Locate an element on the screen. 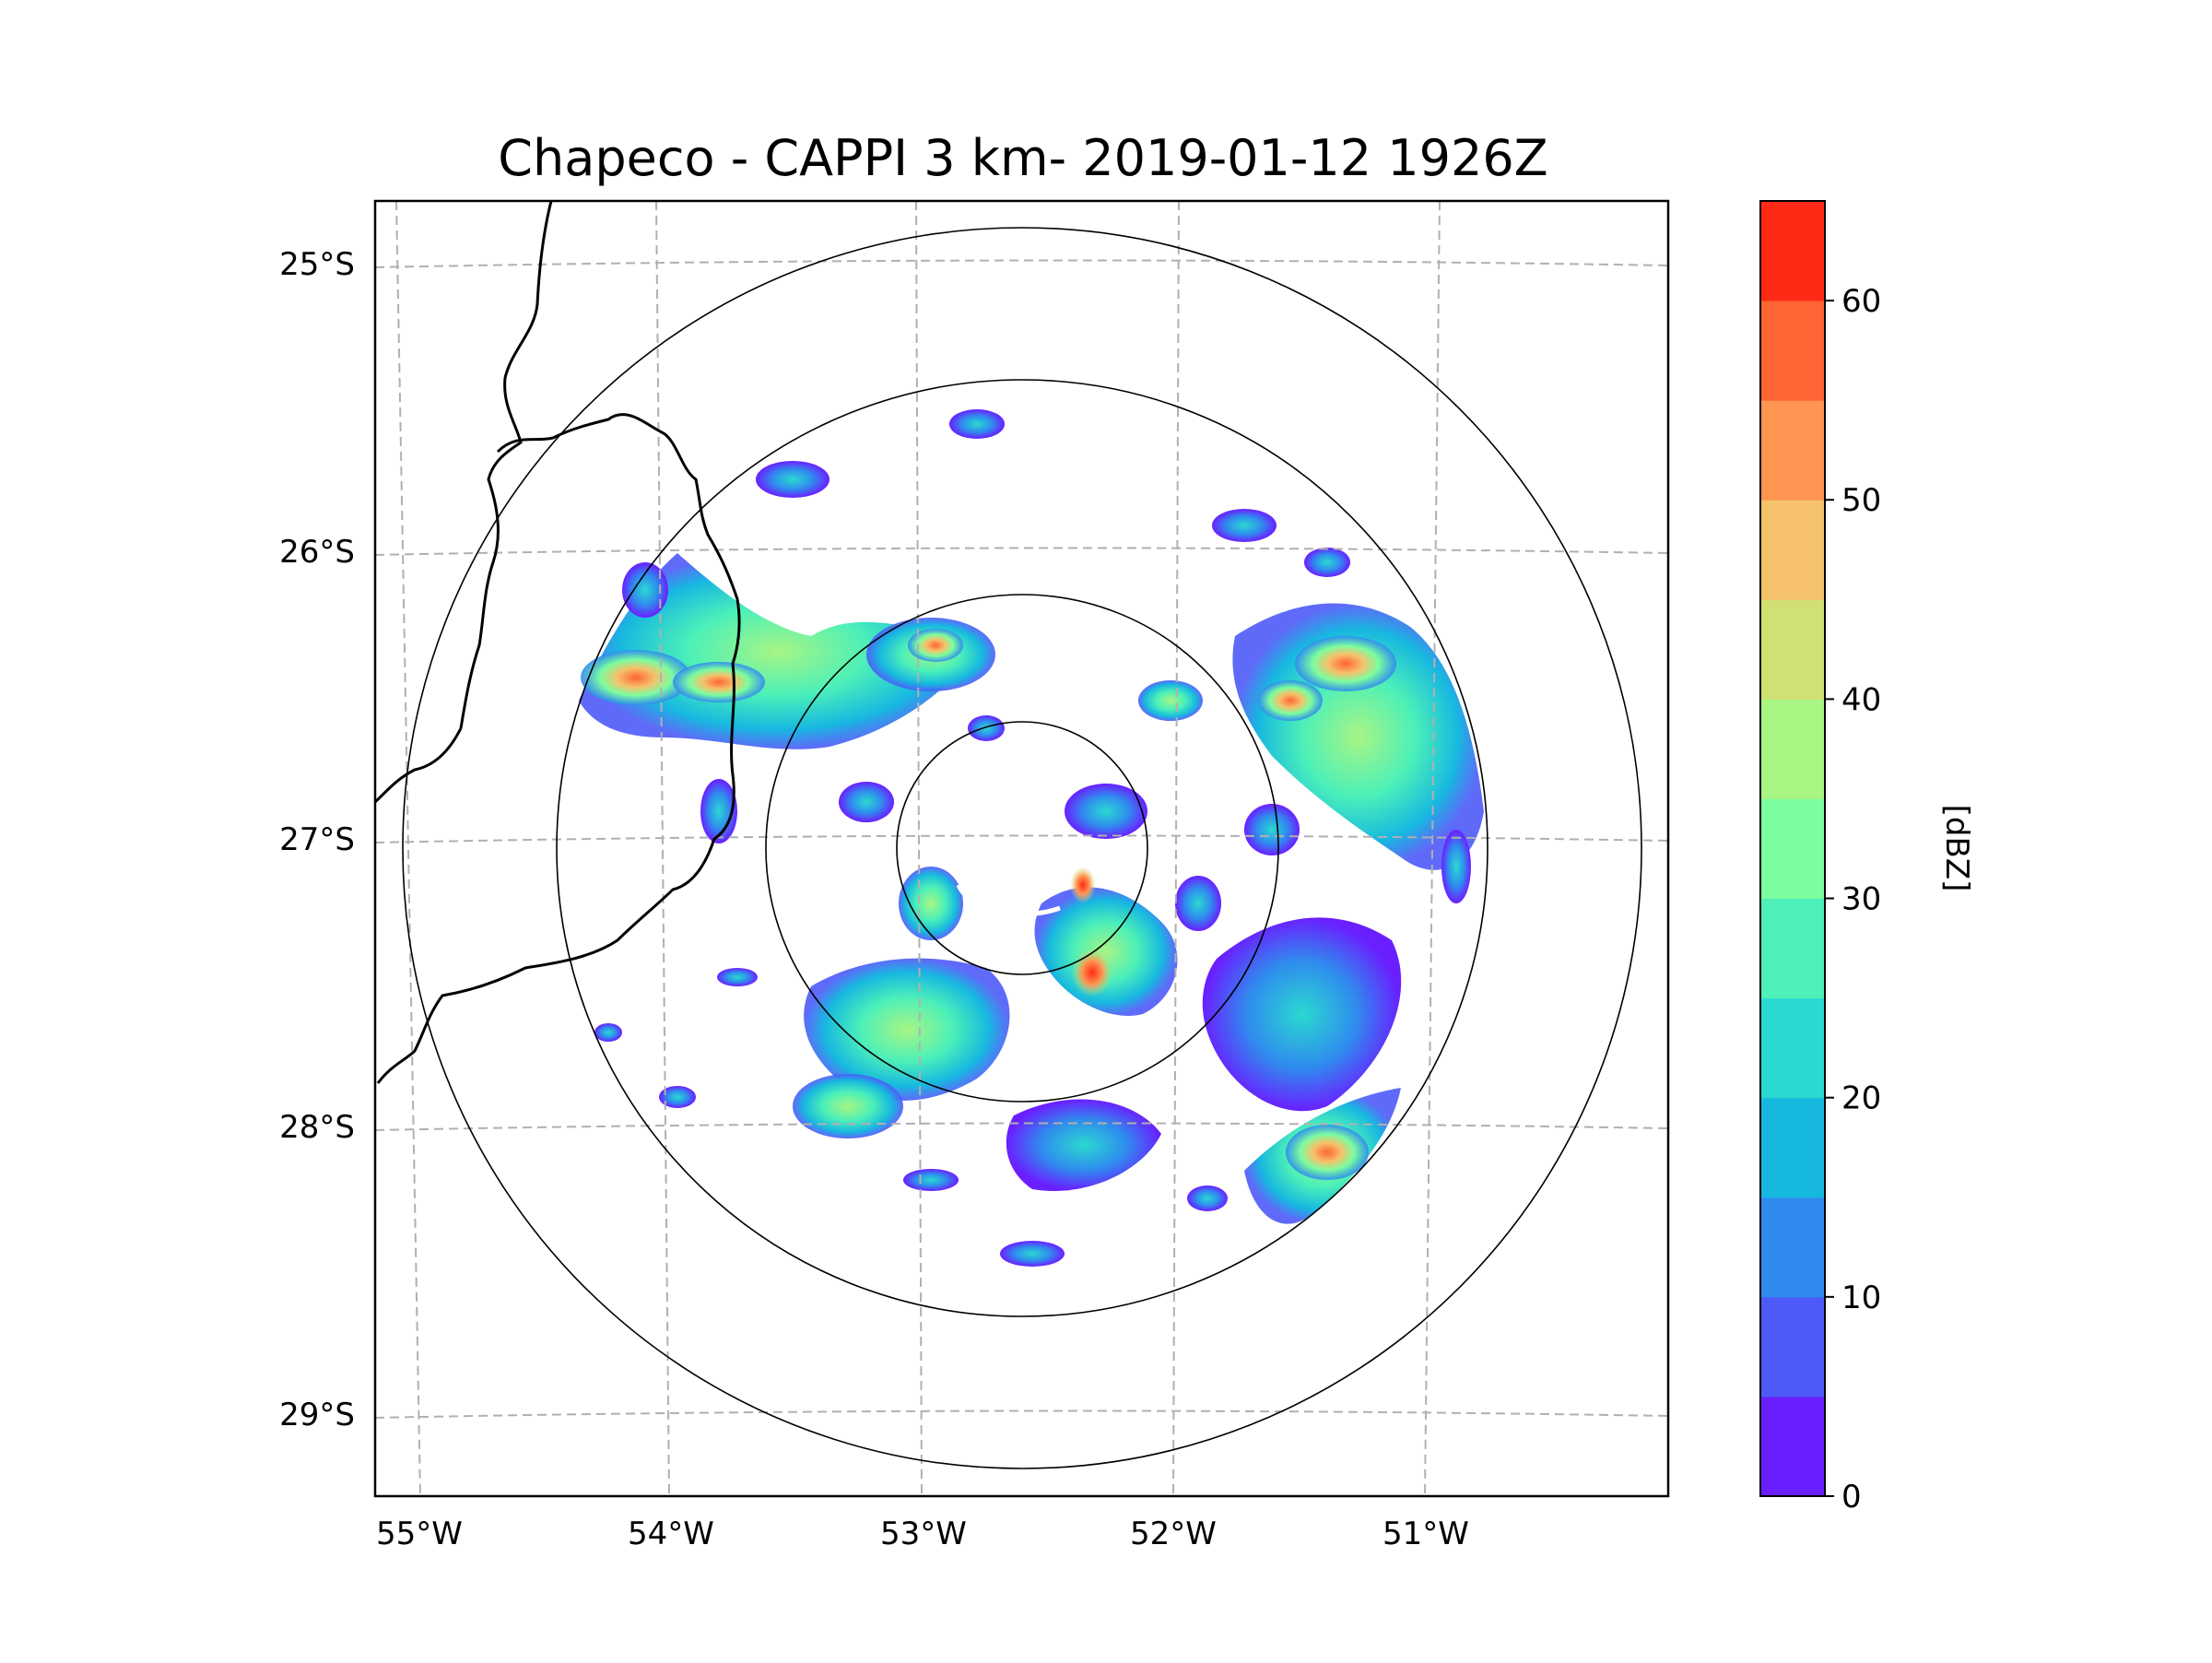 Image resolution: width=2212 pixels, height=1663 pixels. colorbar-tick-label: 30 is located at coordinates (1861, 899).